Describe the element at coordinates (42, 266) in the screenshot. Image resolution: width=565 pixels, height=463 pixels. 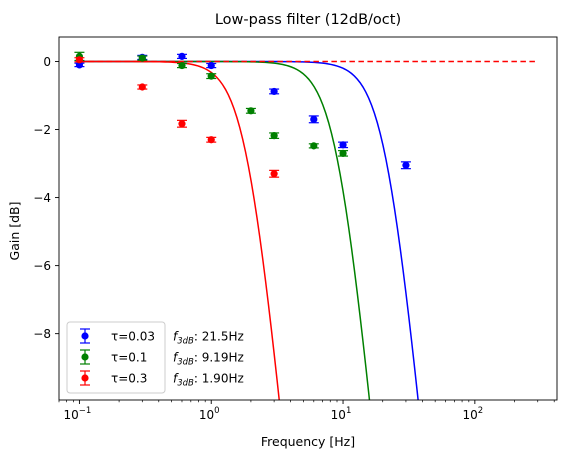
I see `y-tick-label-3: −6` at that location.